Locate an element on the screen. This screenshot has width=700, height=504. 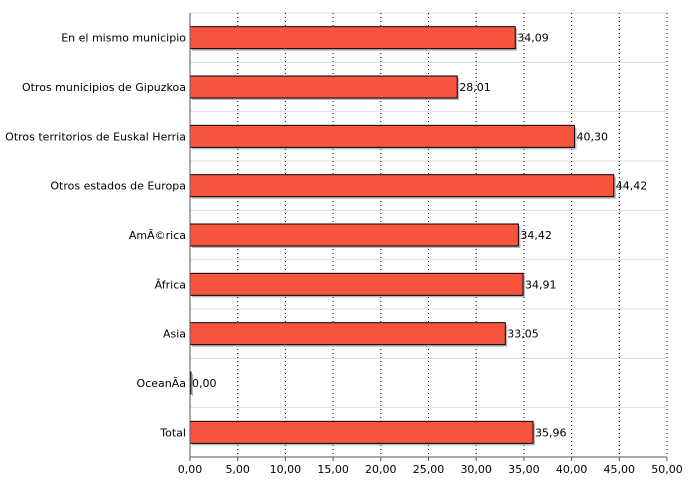
x-tick-label: 30,00 is located at coordinates (476, 469).